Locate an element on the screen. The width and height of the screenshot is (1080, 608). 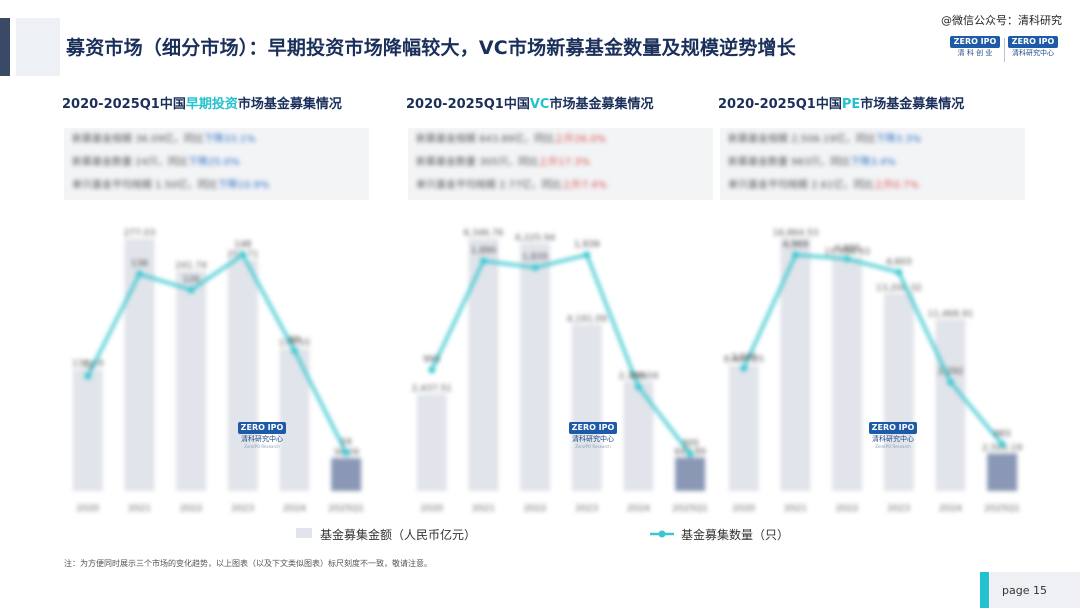
stat-change: 上升17.3% is located at coordinates (564, 162).